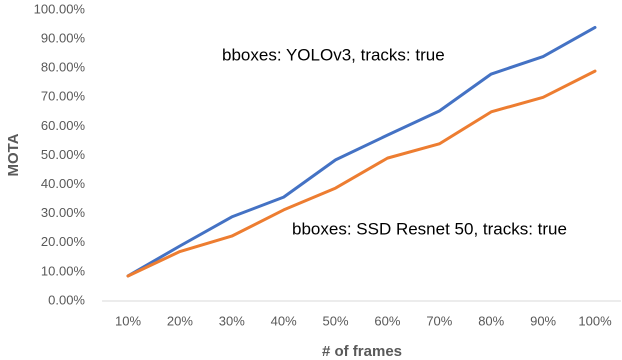  I want to click on x-tick-label: 50%, so click(336, 320).